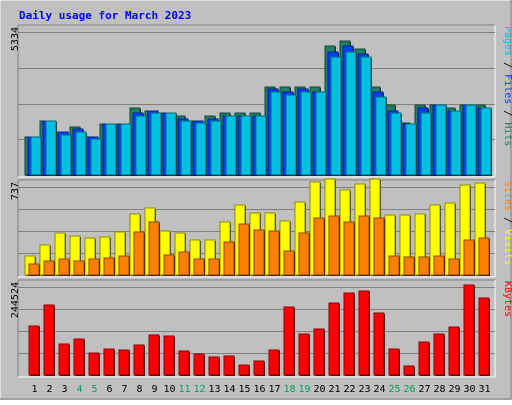 The width and height of the screenshot is (512, 405). I want to click on x-tick-label-day-14: 14, so click(229, 389).